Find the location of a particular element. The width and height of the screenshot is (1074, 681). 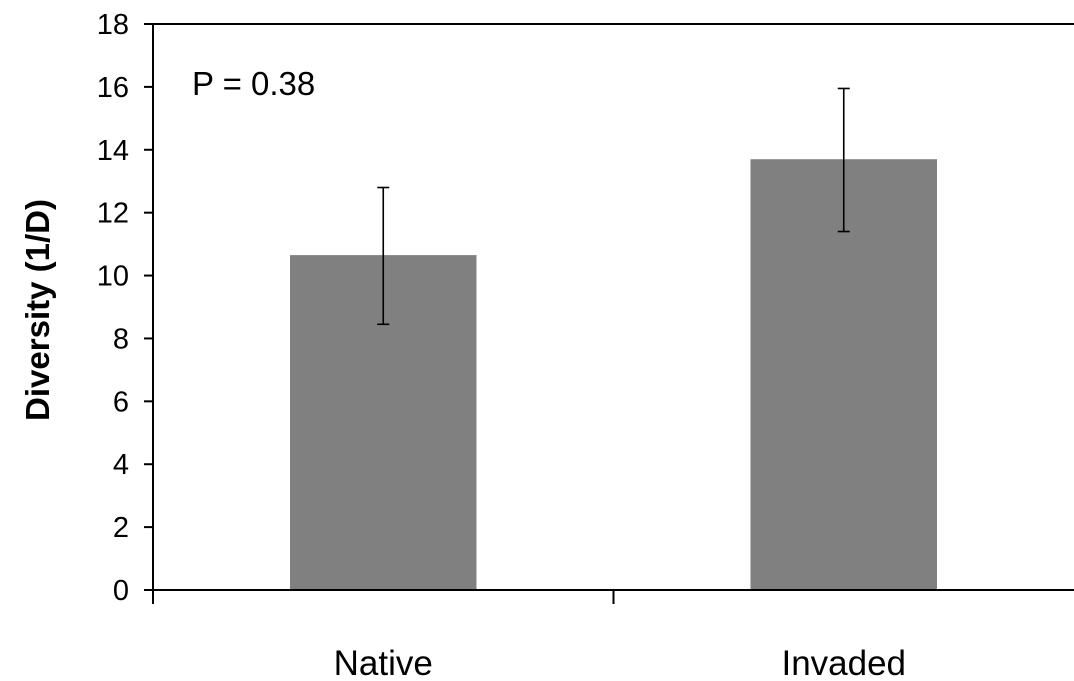

y-tick-label: 2 is located at coordinates (121, 528).